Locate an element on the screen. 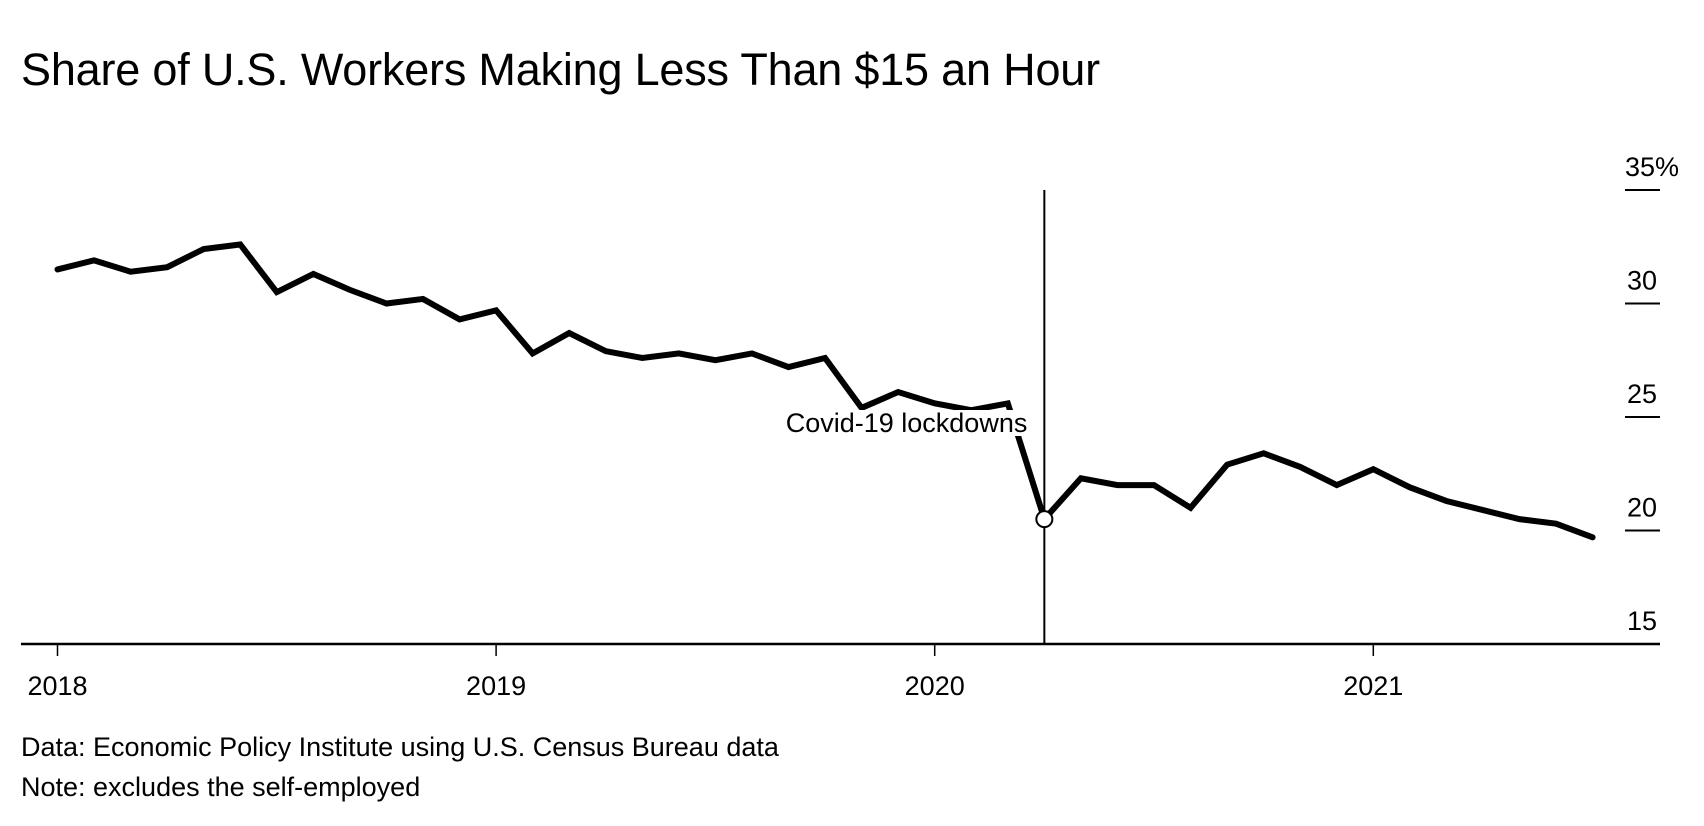  y-tick-label: 20 is located at coordinates (1642, 508).